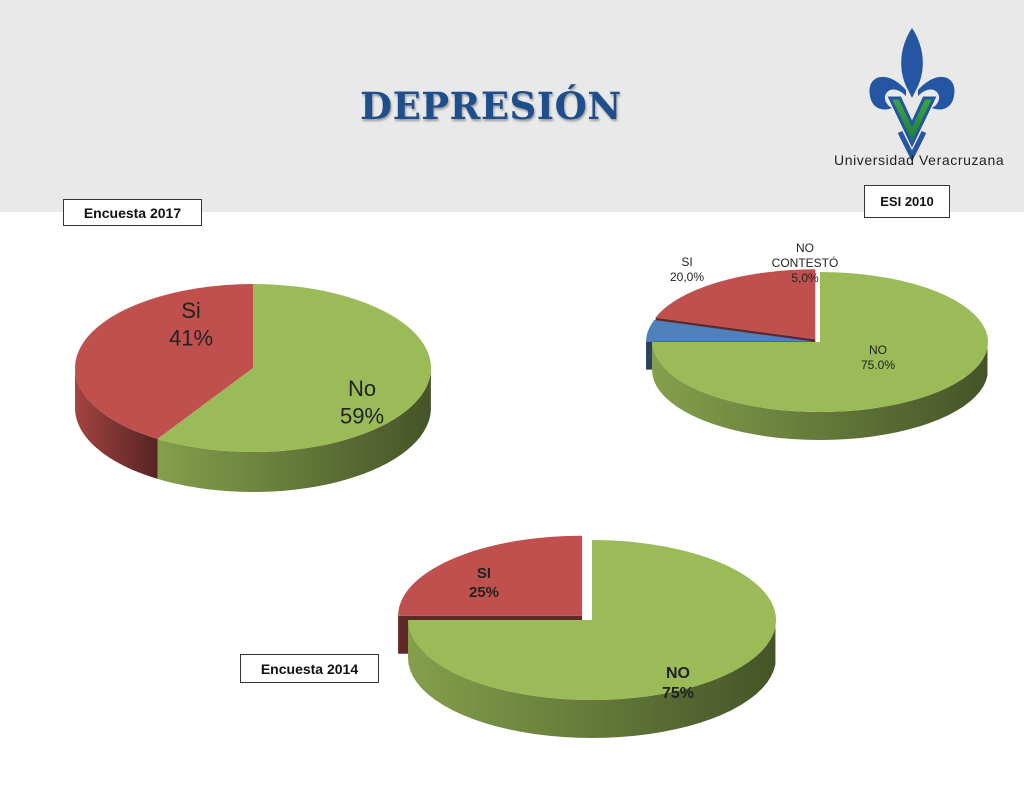 Image resolution: width=1024 pixels, height=793 pixels. What do you see at coordinates (491, 106) in the screenshot?
I see `page-title: DEPRESIÓN` at bounding box center [491, 106].